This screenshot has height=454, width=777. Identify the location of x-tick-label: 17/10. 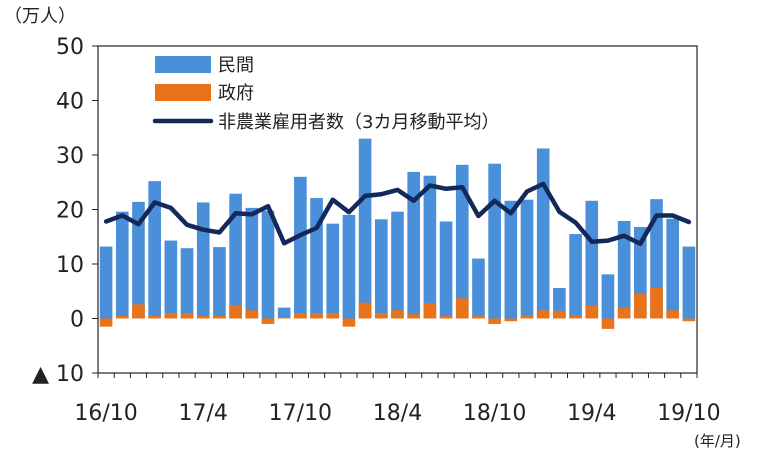
(300, 413).